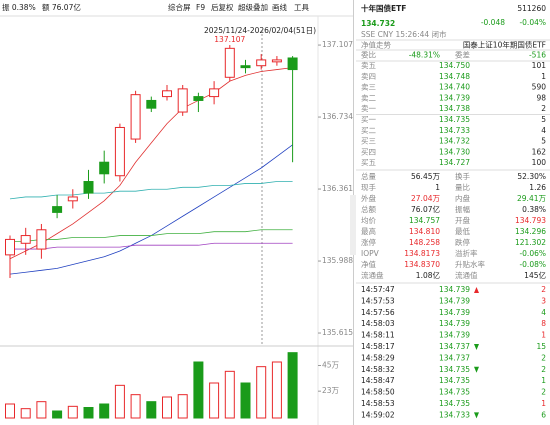 The image size is (550, 425). Describe the element at coordinates (179, 7) in the screenshot. I see `toolbar-button: 综合屏` at that location.